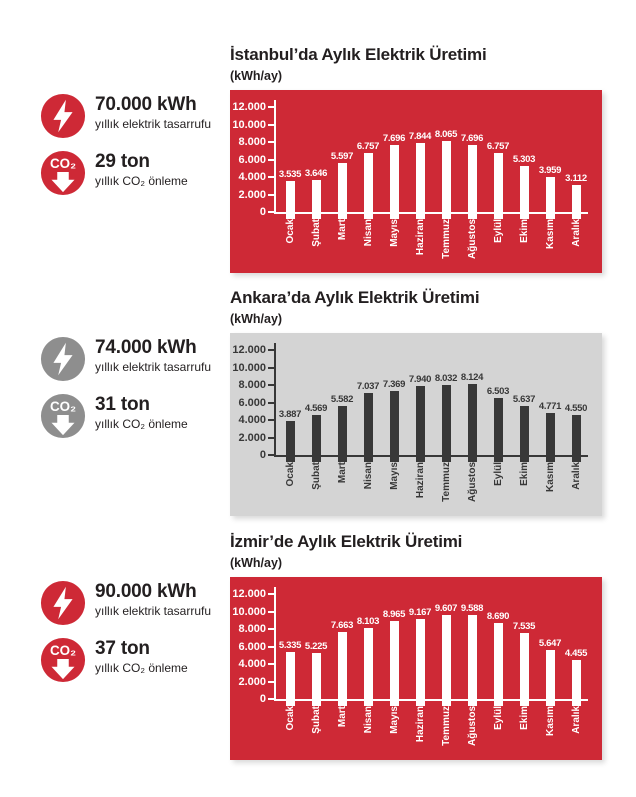  Describe the element at coordinates (550, 406) in the screenshot. I see `bar-value-label: 4.771` at that location.